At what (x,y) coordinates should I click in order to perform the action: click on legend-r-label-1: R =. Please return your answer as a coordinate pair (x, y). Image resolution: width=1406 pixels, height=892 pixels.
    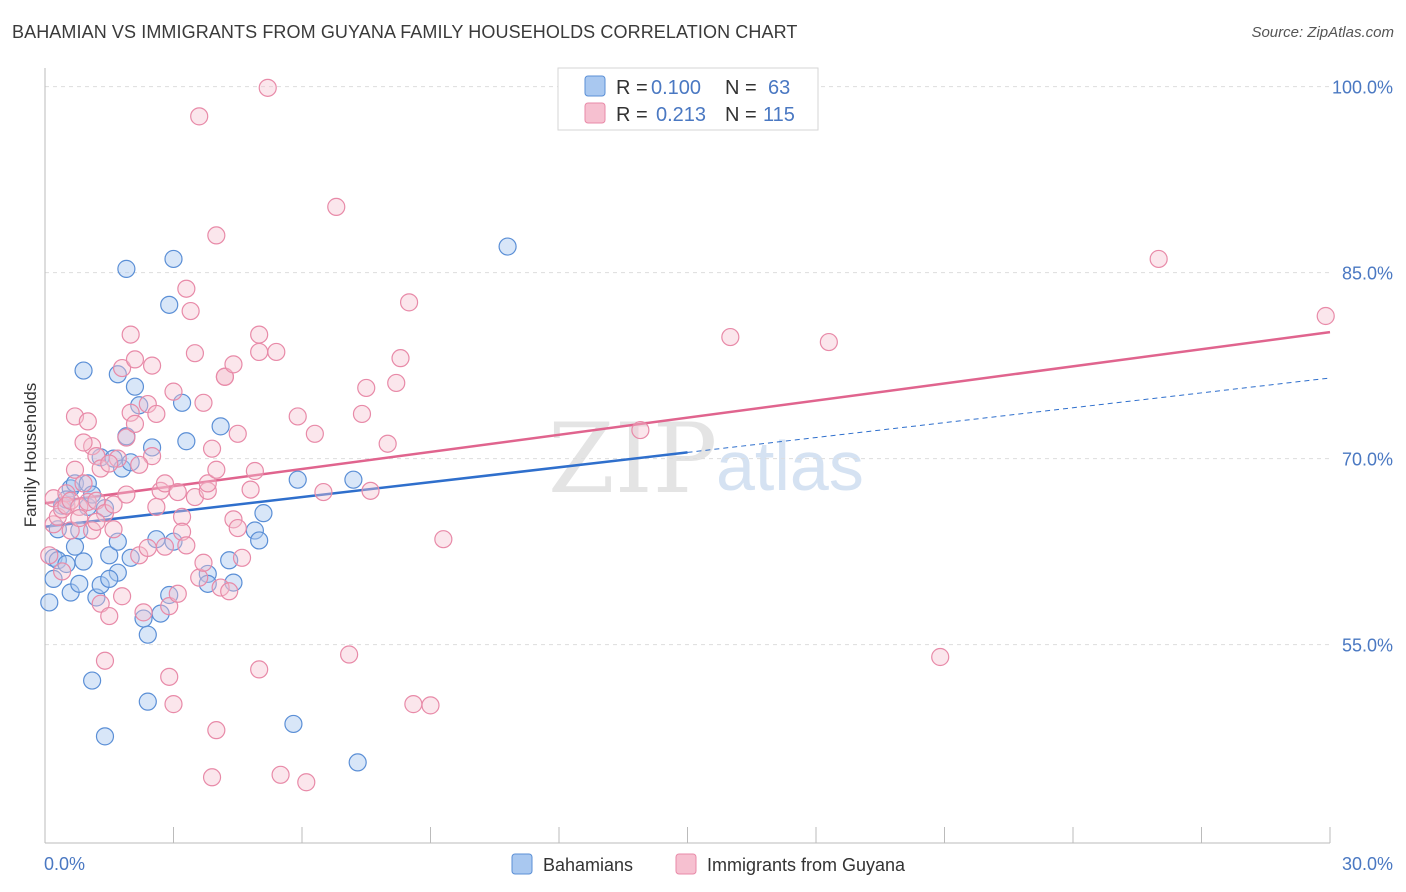
    Looking at the image, I should click on (632, 88).